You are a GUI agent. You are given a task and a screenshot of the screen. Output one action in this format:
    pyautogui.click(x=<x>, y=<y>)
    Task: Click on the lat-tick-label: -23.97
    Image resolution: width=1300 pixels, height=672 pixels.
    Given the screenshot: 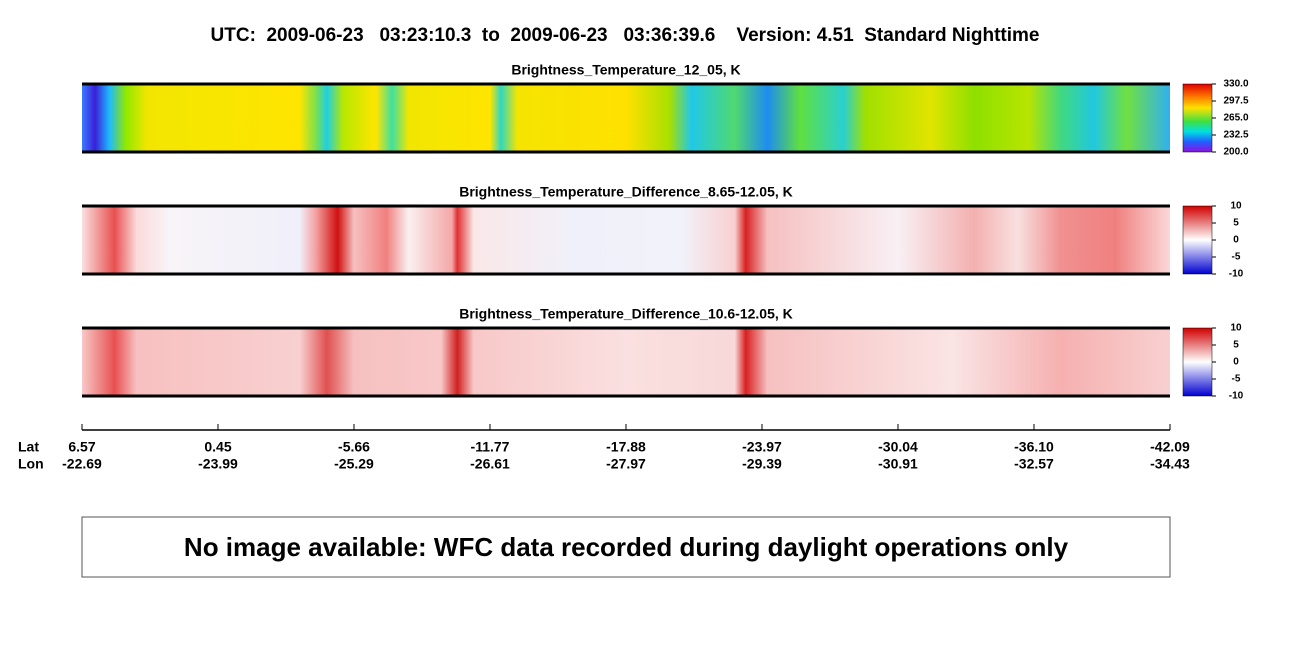 What is the action you would take?
    pyautogui.click(x=762, y=447)
    